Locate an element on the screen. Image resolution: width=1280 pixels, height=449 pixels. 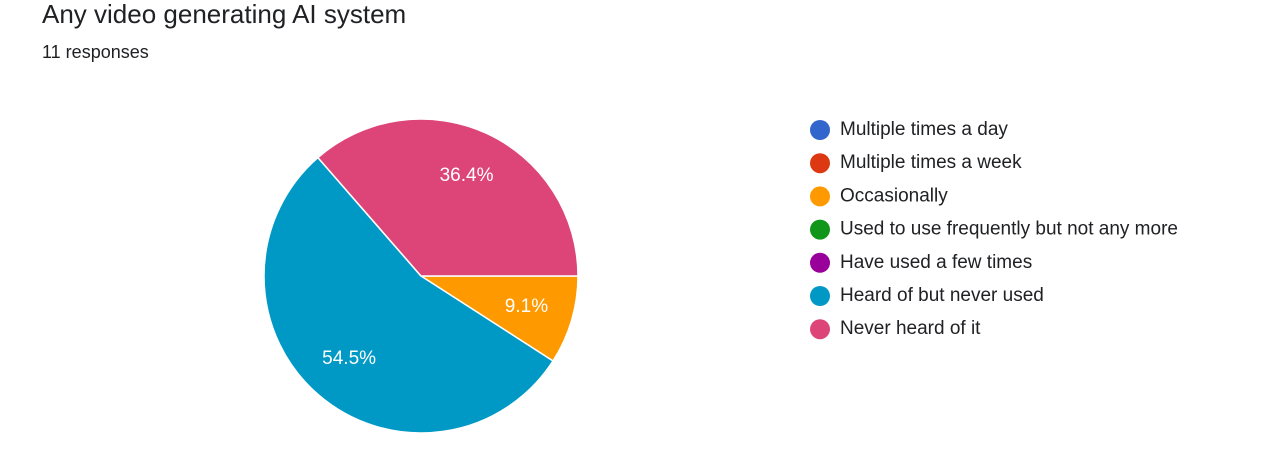
slice-label: 36.4% is located at coordinates (467, 175).